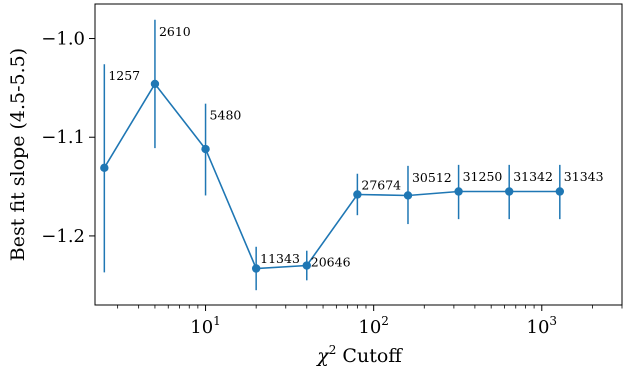 This screenshot has width=623, height=370. What do you see at coordinates (124, 75) in the screenshot?
I see `point-label: 1257` at bounding box center [124, 75].